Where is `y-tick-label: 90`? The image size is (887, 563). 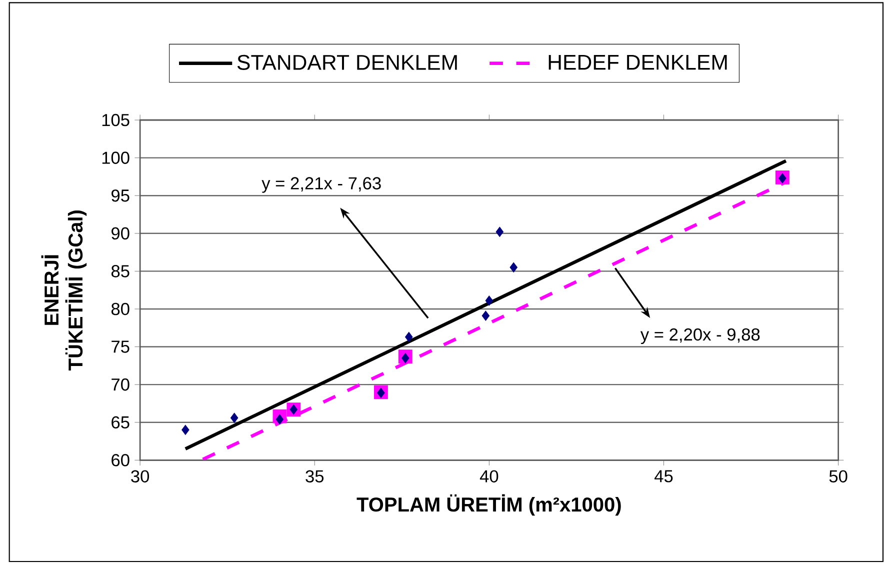
y-tick-label: 90 is located at coordinates (121, 233).